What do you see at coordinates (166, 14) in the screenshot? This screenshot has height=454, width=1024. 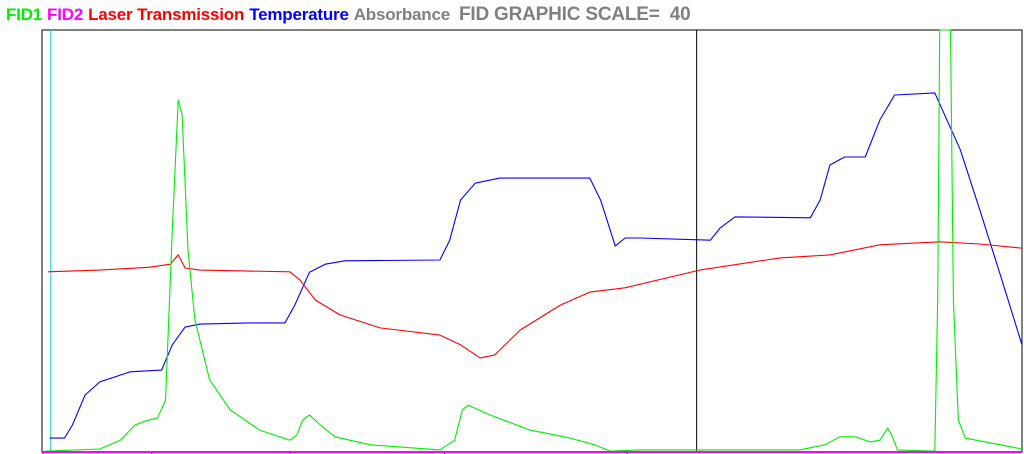 I see `legend-laser-transmission: Laser Transmission` at bounding box center [166, 14].